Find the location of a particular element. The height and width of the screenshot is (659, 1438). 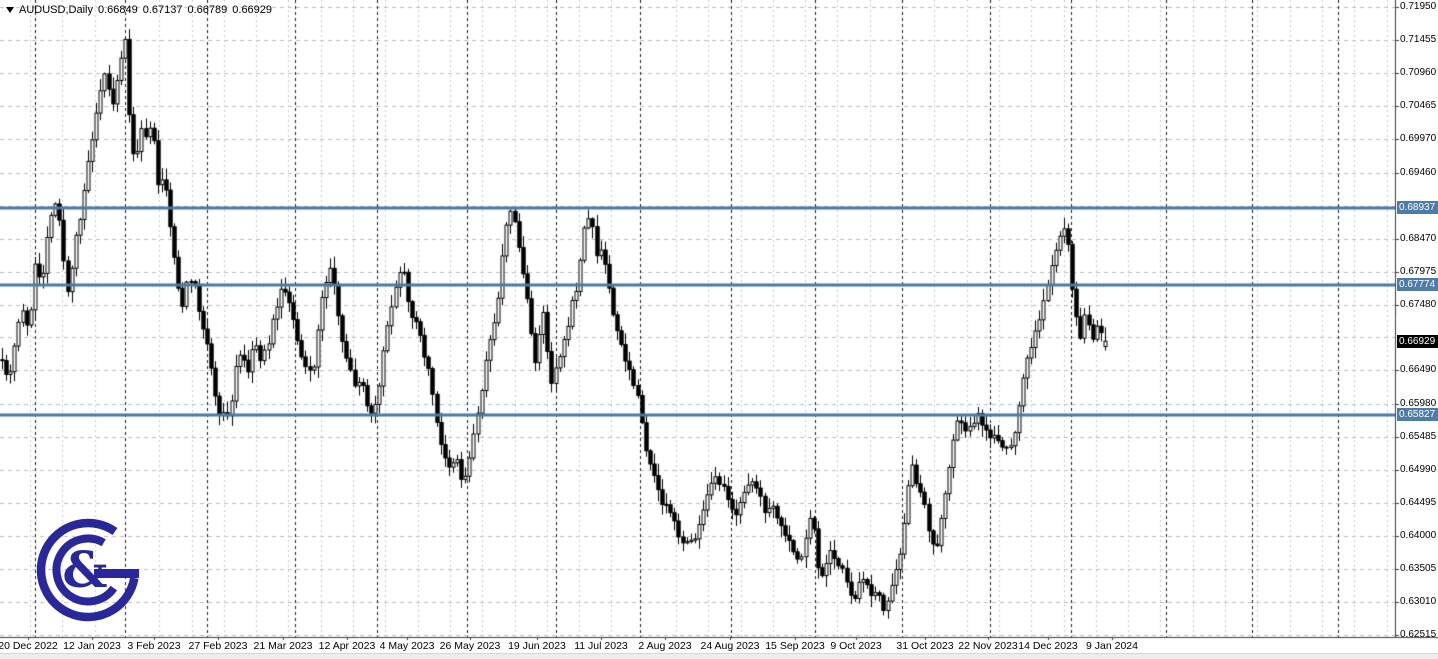

date-tick-label: 9 Jan 2024 is located at coordinates (1112, 646).